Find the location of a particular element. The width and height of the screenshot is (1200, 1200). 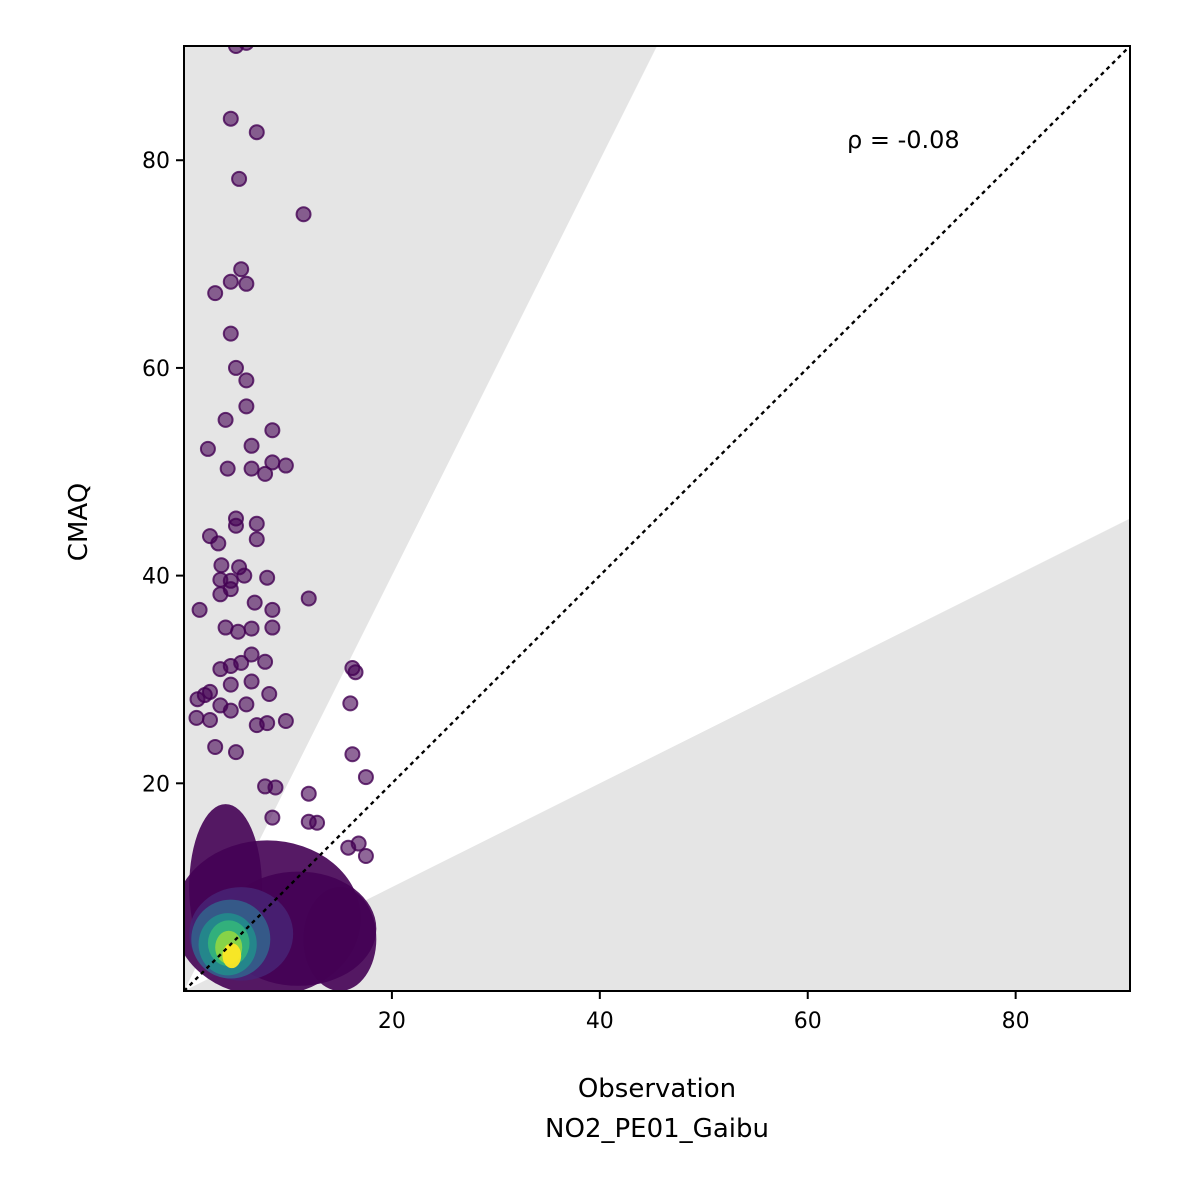

x-tick-label: 60 is located at coordinates (808, 1021).